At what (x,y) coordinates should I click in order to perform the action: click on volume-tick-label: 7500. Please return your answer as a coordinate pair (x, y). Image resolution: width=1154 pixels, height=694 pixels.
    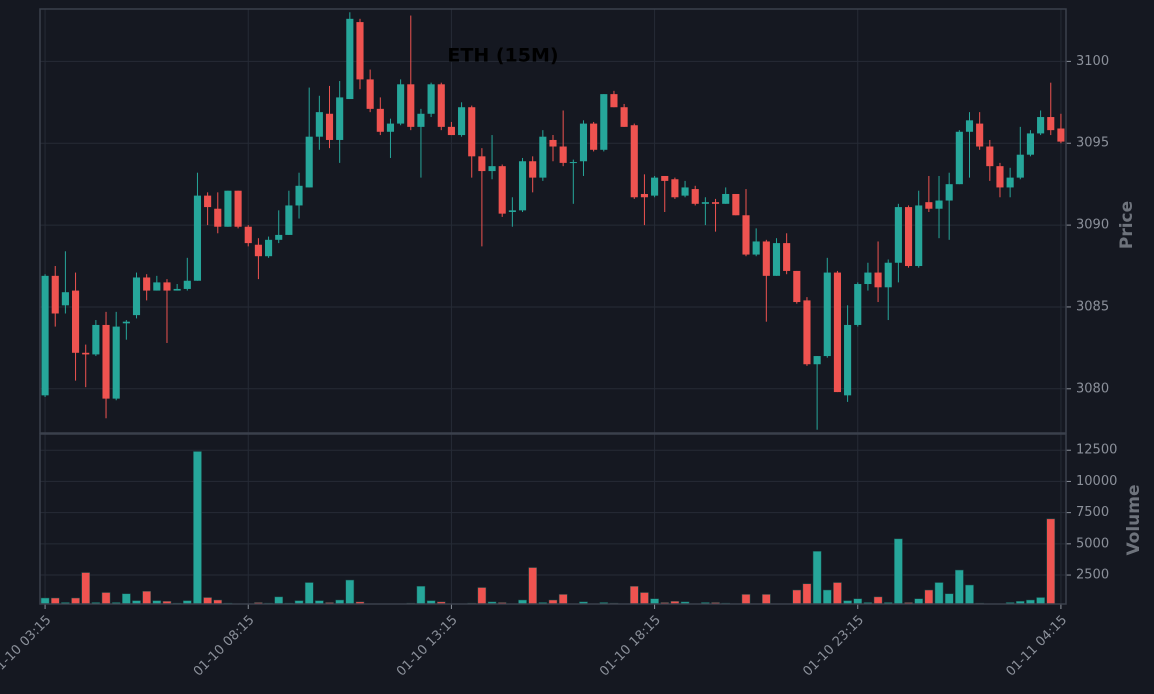
    Looking at the image, I should click on (1092, 512).